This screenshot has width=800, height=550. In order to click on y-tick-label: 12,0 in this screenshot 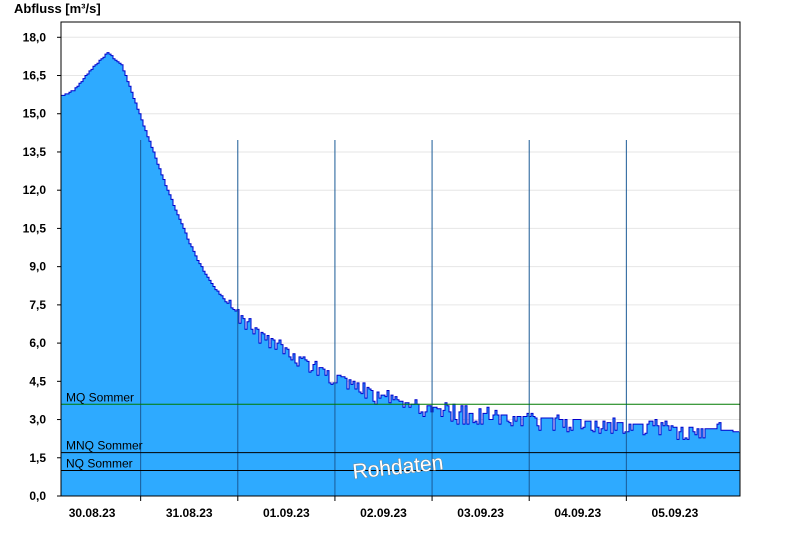, I will do `click(35, 190)`.